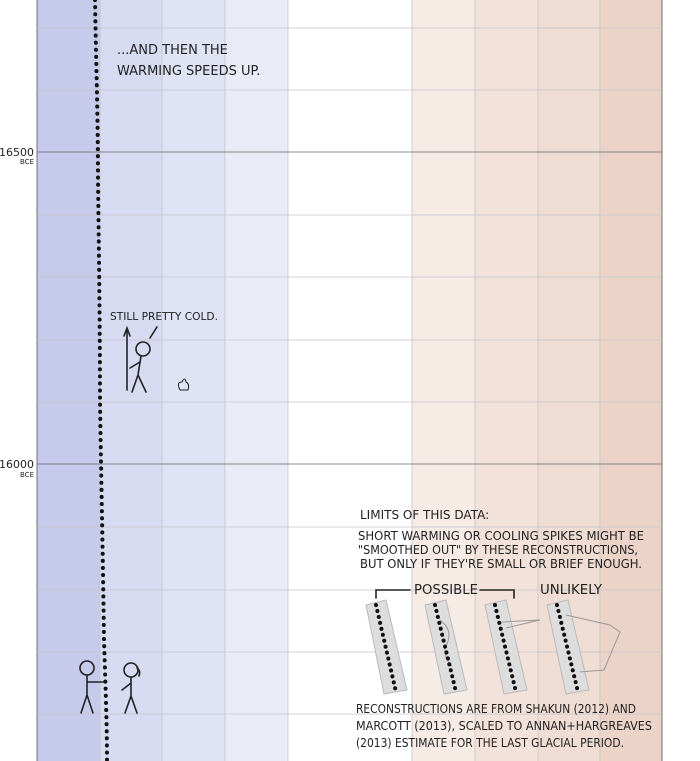 Image resolution: width=700 pixels, height=761 pixels. Describe the element at coordinates (501, 536) in the screenshot. I see `limits-note: SHORT WARMING OR COOLING SPIKES MIGHT BE` at that location.